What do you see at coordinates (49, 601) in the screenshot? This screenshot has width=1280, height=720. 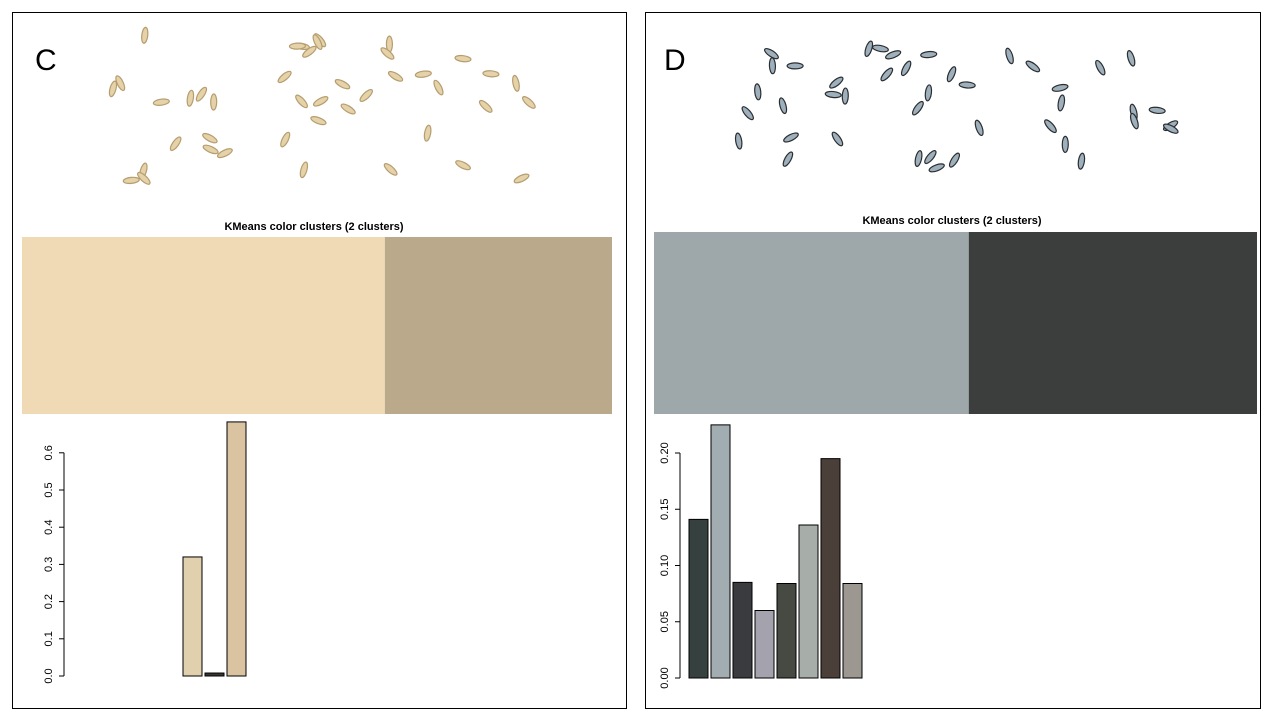 I see `y-tick-label: 0.2` at bounding box center [49, 601].